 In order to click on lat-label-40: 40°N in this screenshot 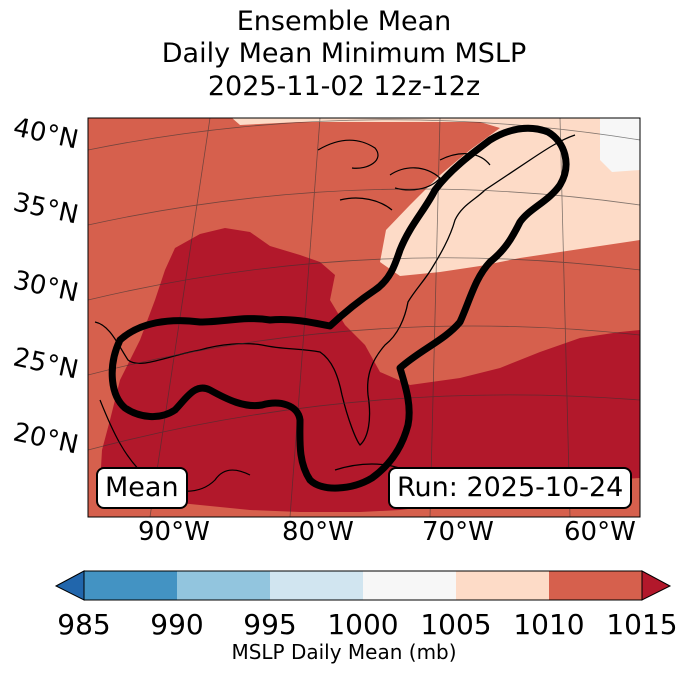, I will do `click(46, 134)`.